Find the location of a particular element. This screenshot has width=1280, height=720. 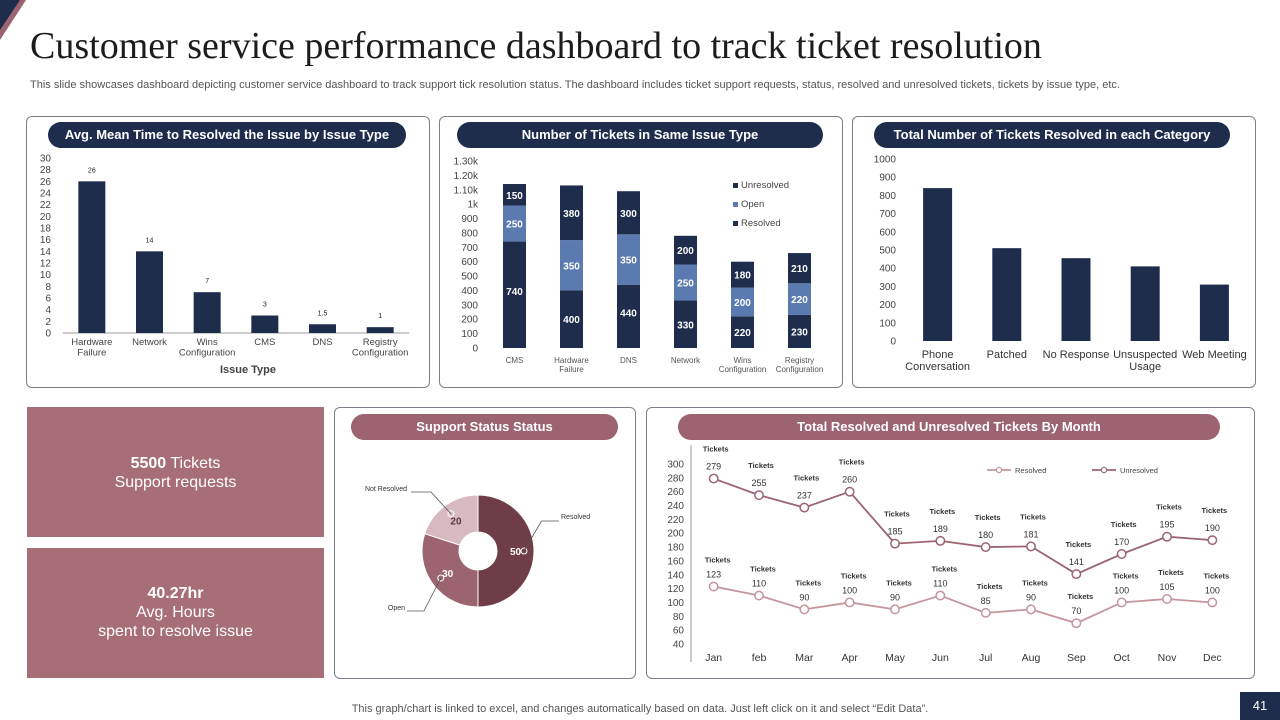

data-label: 1.5 is located at coordinates (323, 313).